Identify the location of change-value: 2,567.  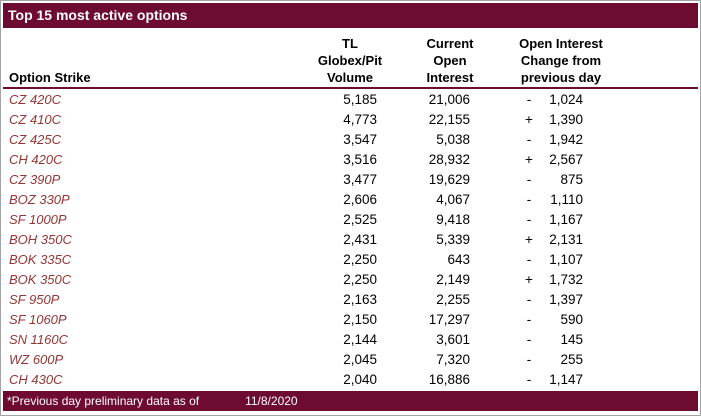
(566, 159).